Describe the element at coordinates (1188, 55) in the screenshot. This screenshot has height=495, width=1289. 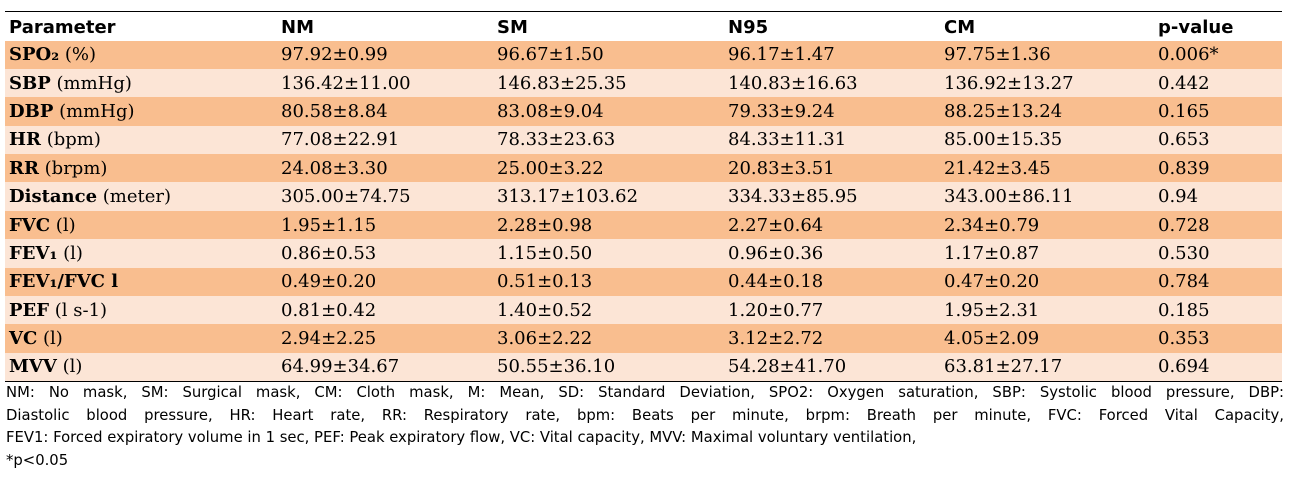
I see `value-cell-p-value: 0.006*` at that location.